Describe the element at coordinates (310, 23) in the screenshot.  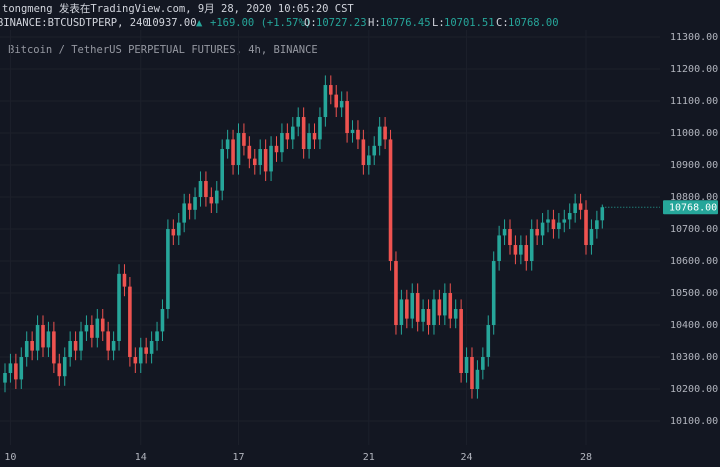
I see `o-label: O:` at that location.